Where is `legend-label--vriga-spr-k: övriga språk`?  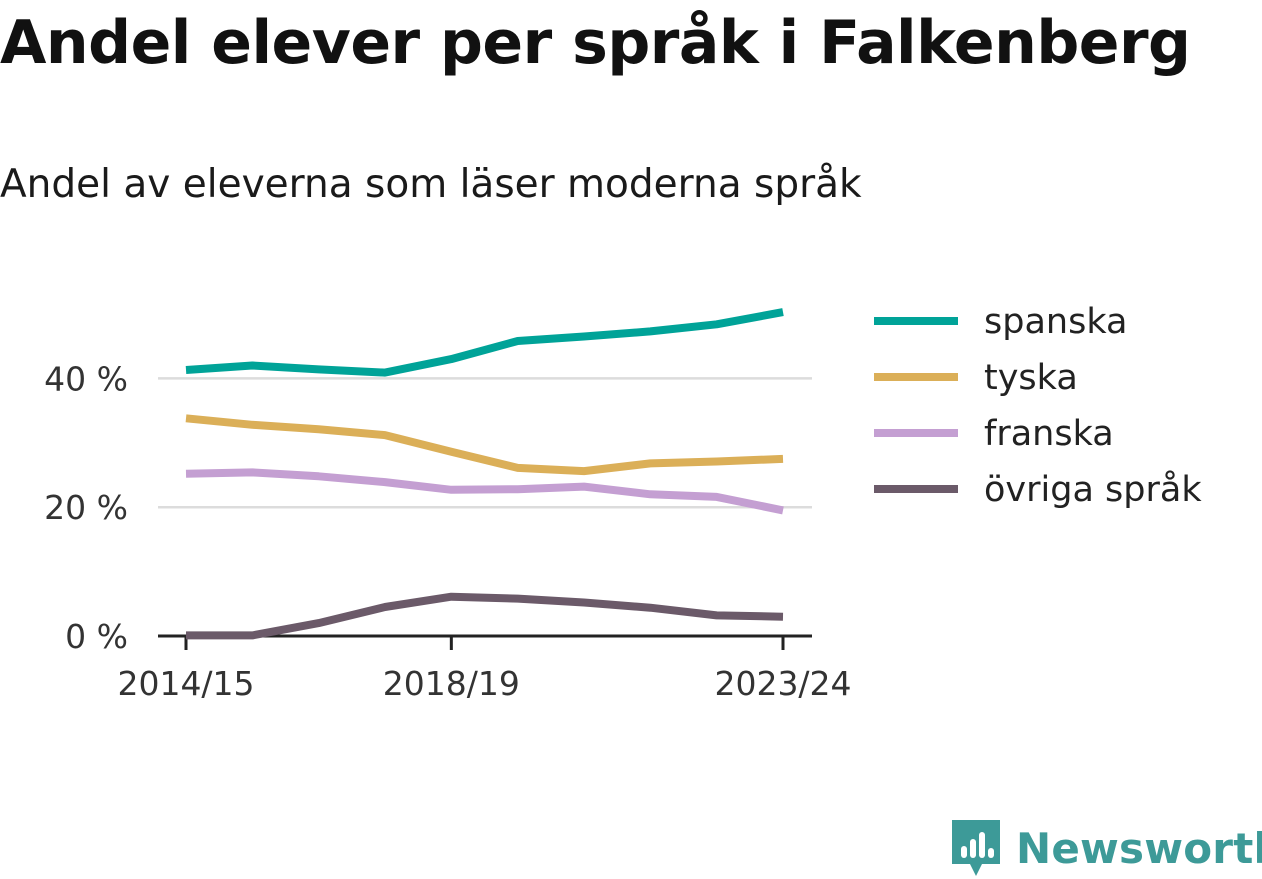 legend-label--vriga-spr-k: övriga språk is located at coordinates (1093, 489).